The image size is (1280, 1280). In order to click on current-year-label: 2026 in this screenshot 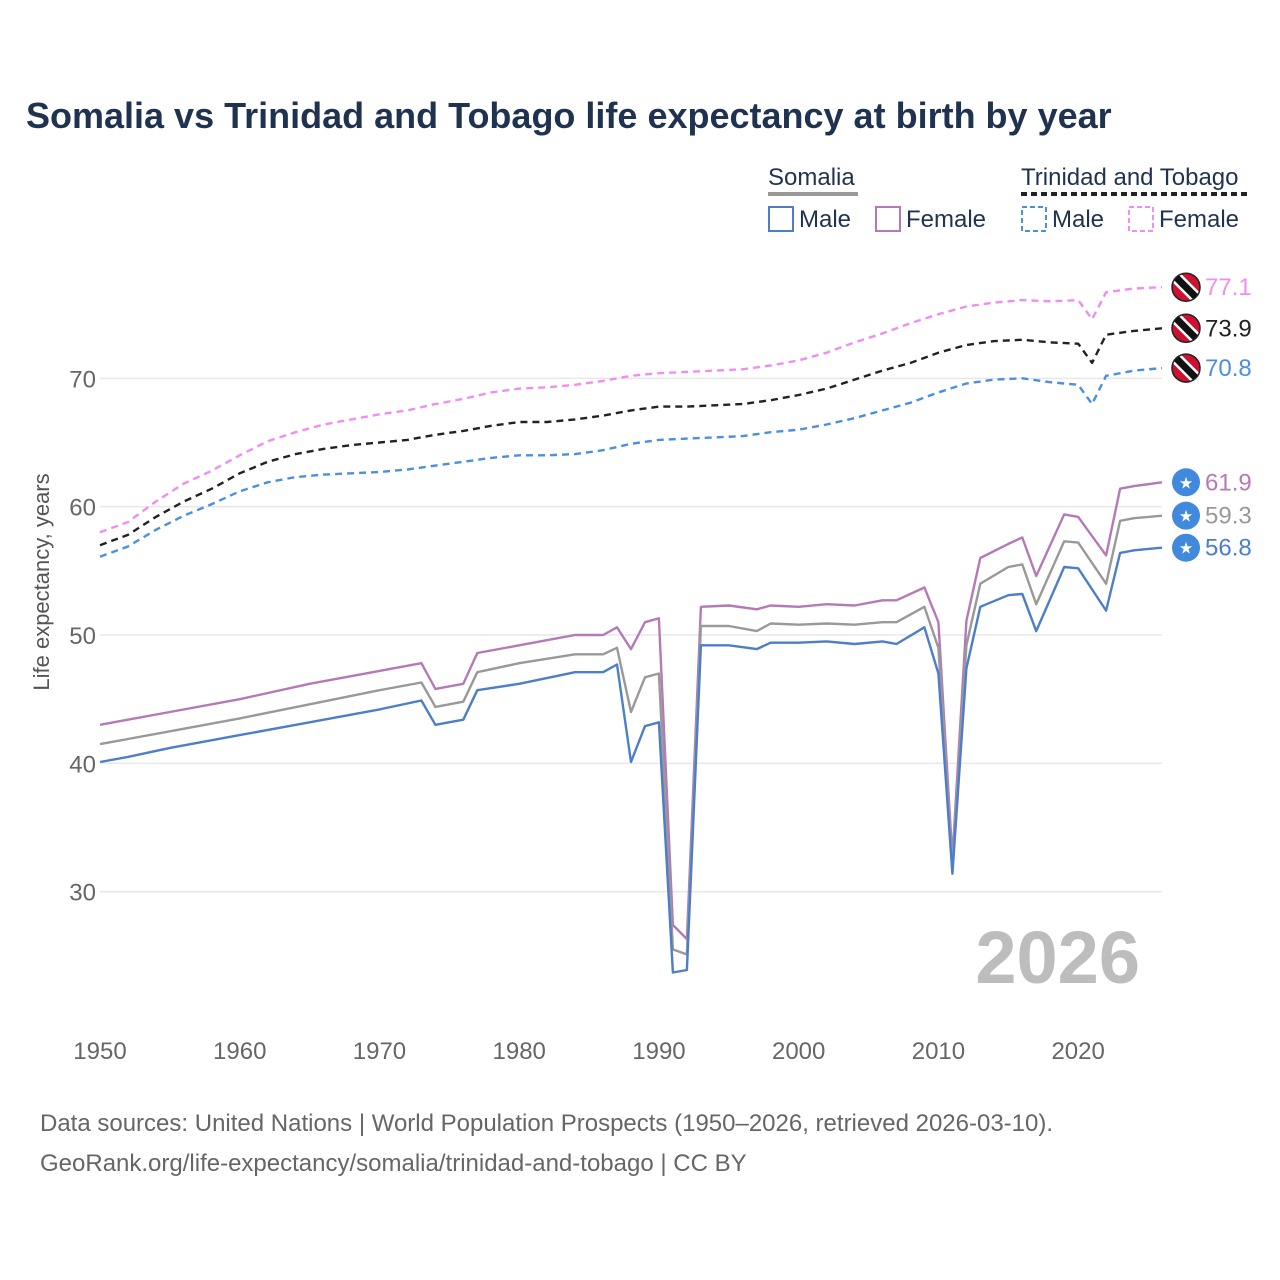, I will do `click(1057, 957)`.